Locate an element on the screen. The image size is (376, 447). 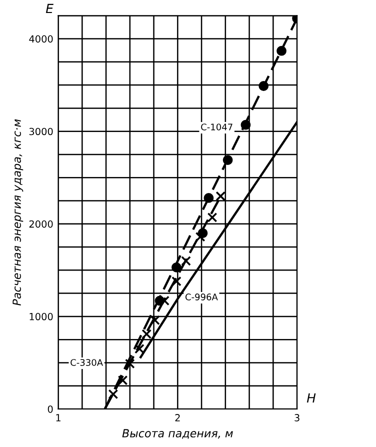
y-tick-label: 2000 is located at coordinates (41, 224).